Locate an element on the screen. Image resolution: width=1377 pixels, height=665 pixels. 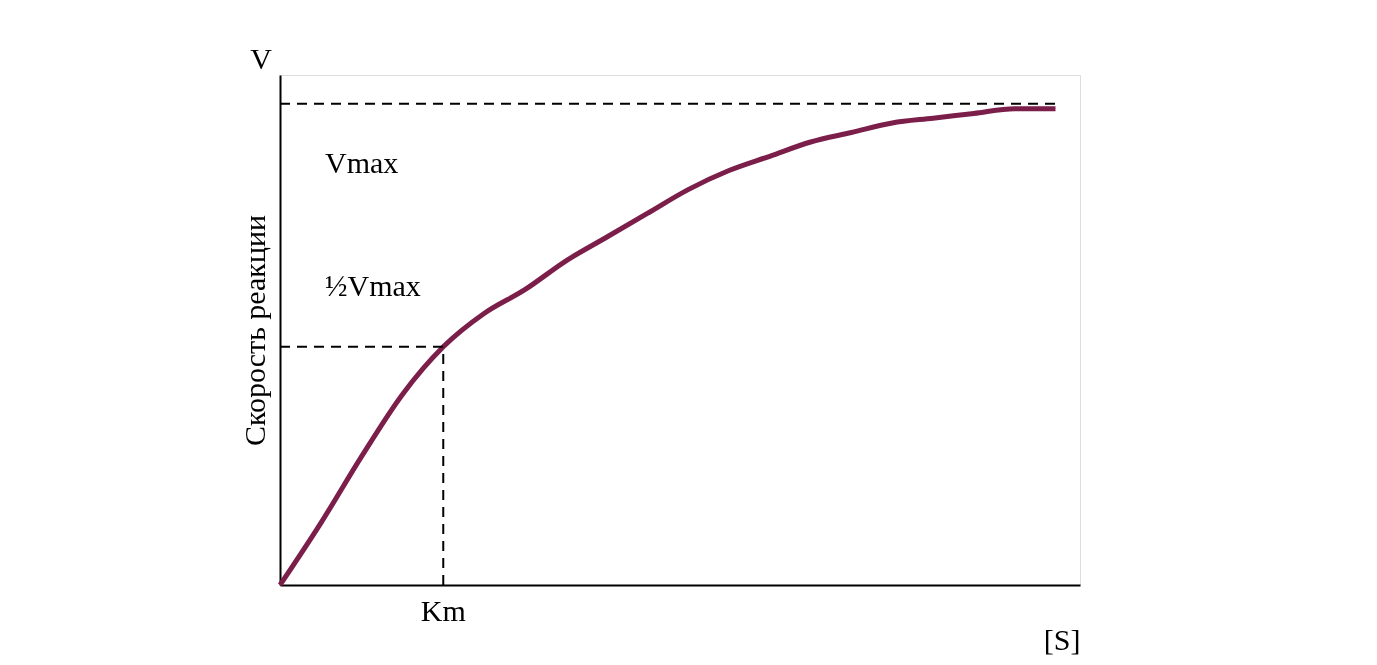
text: Km is located at coordinates (443, 610).